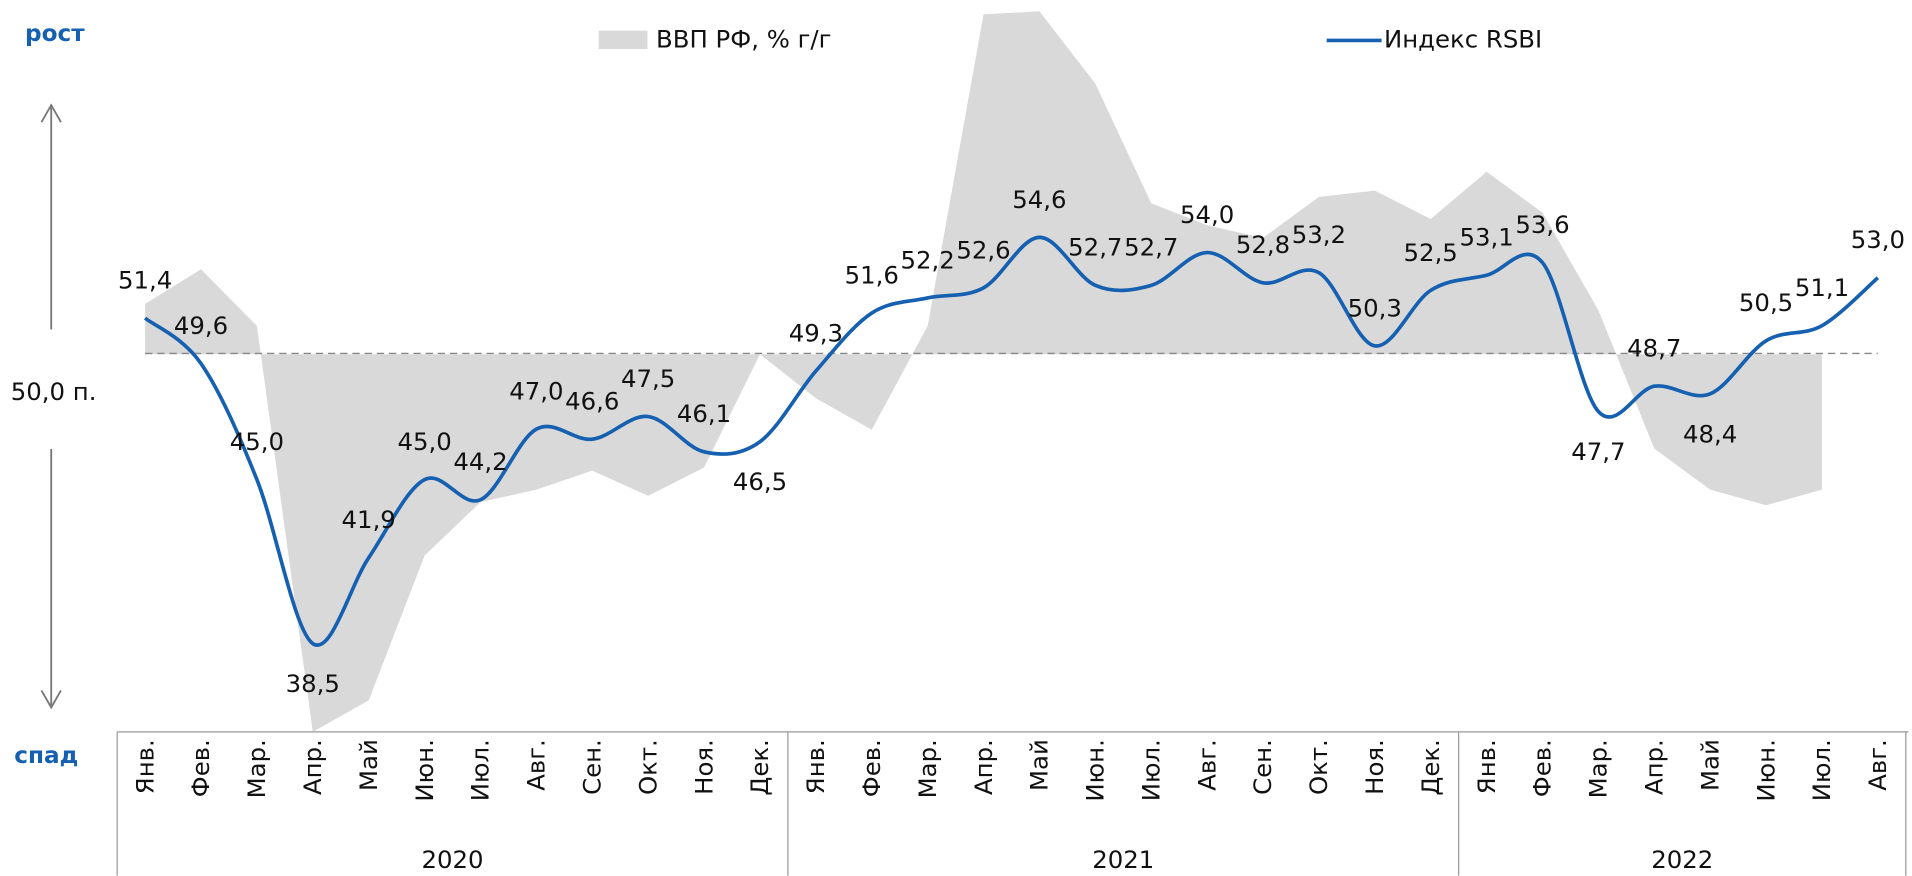 This screenshot has width=1912, height=876. I want to click on data-label: 47,0, so click(536, 391).